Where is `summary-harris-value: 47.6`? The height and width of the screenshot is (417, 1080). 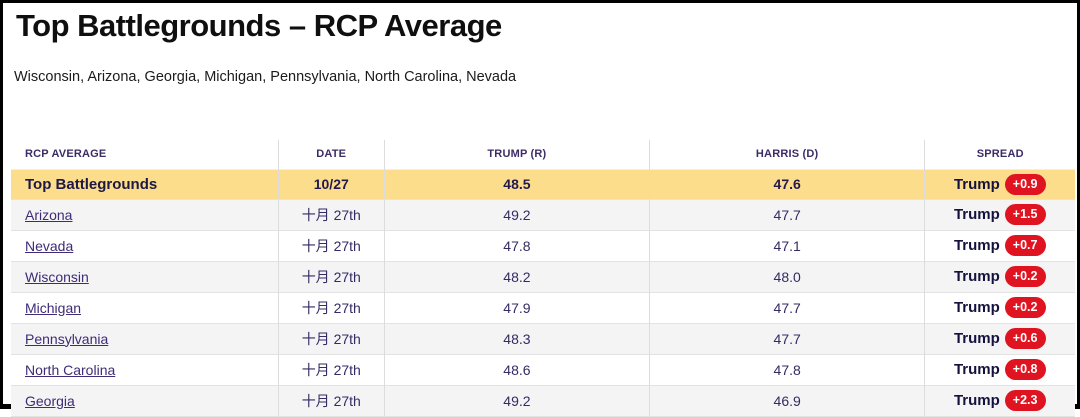 summary-harris-value: 47.6 is located at coordinates (787, 184).